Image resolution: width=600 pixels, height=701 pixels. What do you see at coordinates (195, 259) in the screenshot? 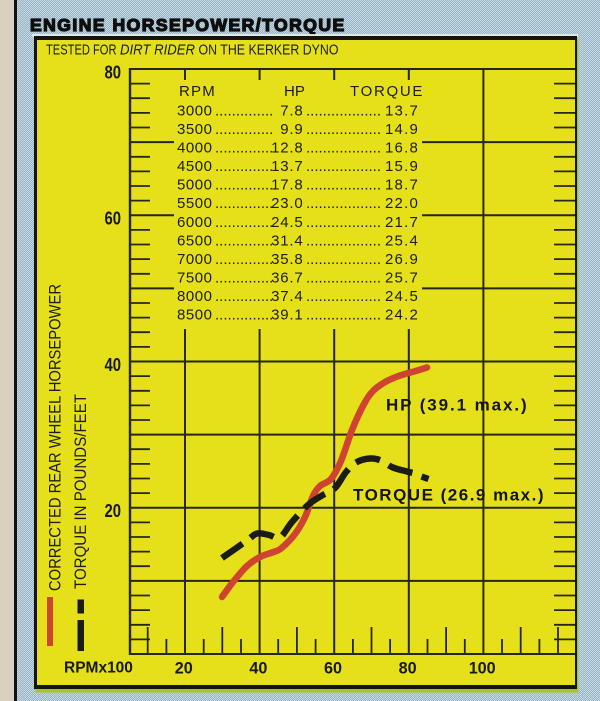
I see `svg-text: 7000` at bounding box center [195, 259].